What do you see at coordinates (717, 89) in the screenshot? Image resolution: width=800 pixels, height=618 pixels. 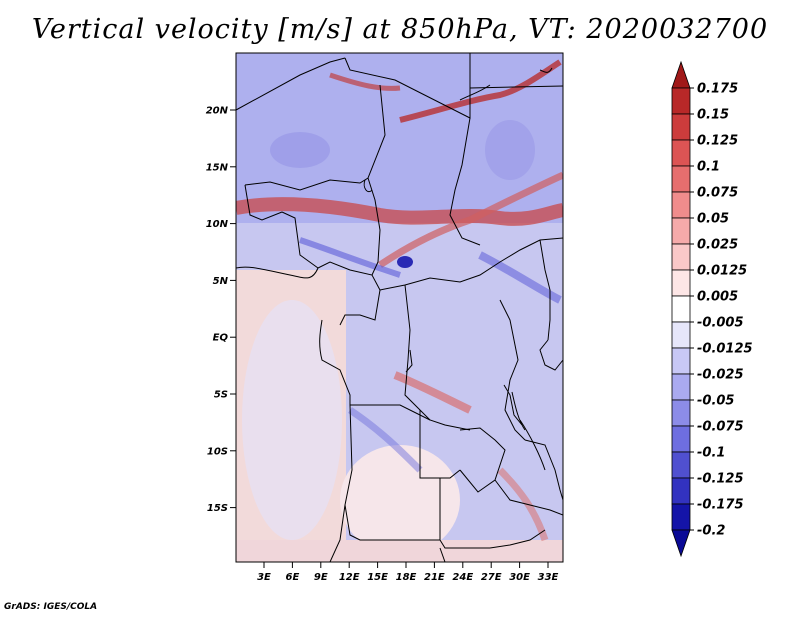 I see `colorbar-label: 0.175` at bounding box center [717, 89].